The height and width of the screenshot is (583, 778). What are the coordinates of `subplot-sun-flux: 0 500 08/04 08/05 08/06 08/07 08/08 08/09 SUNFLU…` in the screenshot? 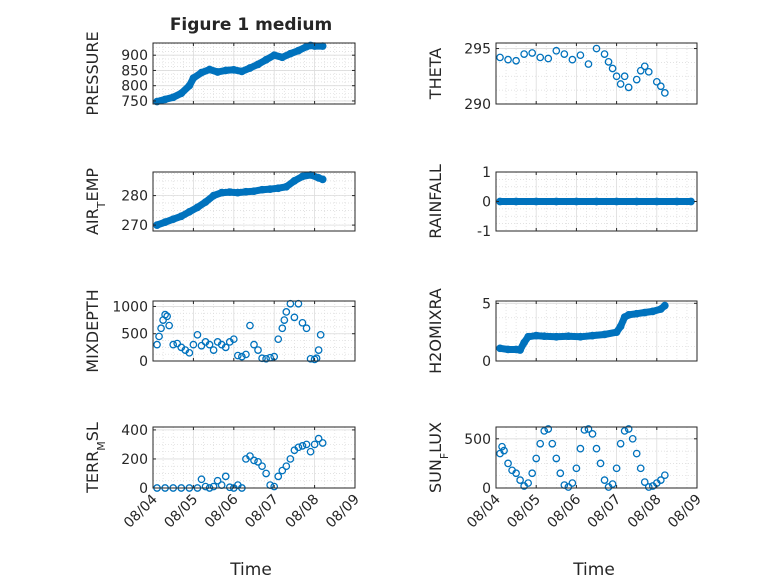 It's located at (565, 476).